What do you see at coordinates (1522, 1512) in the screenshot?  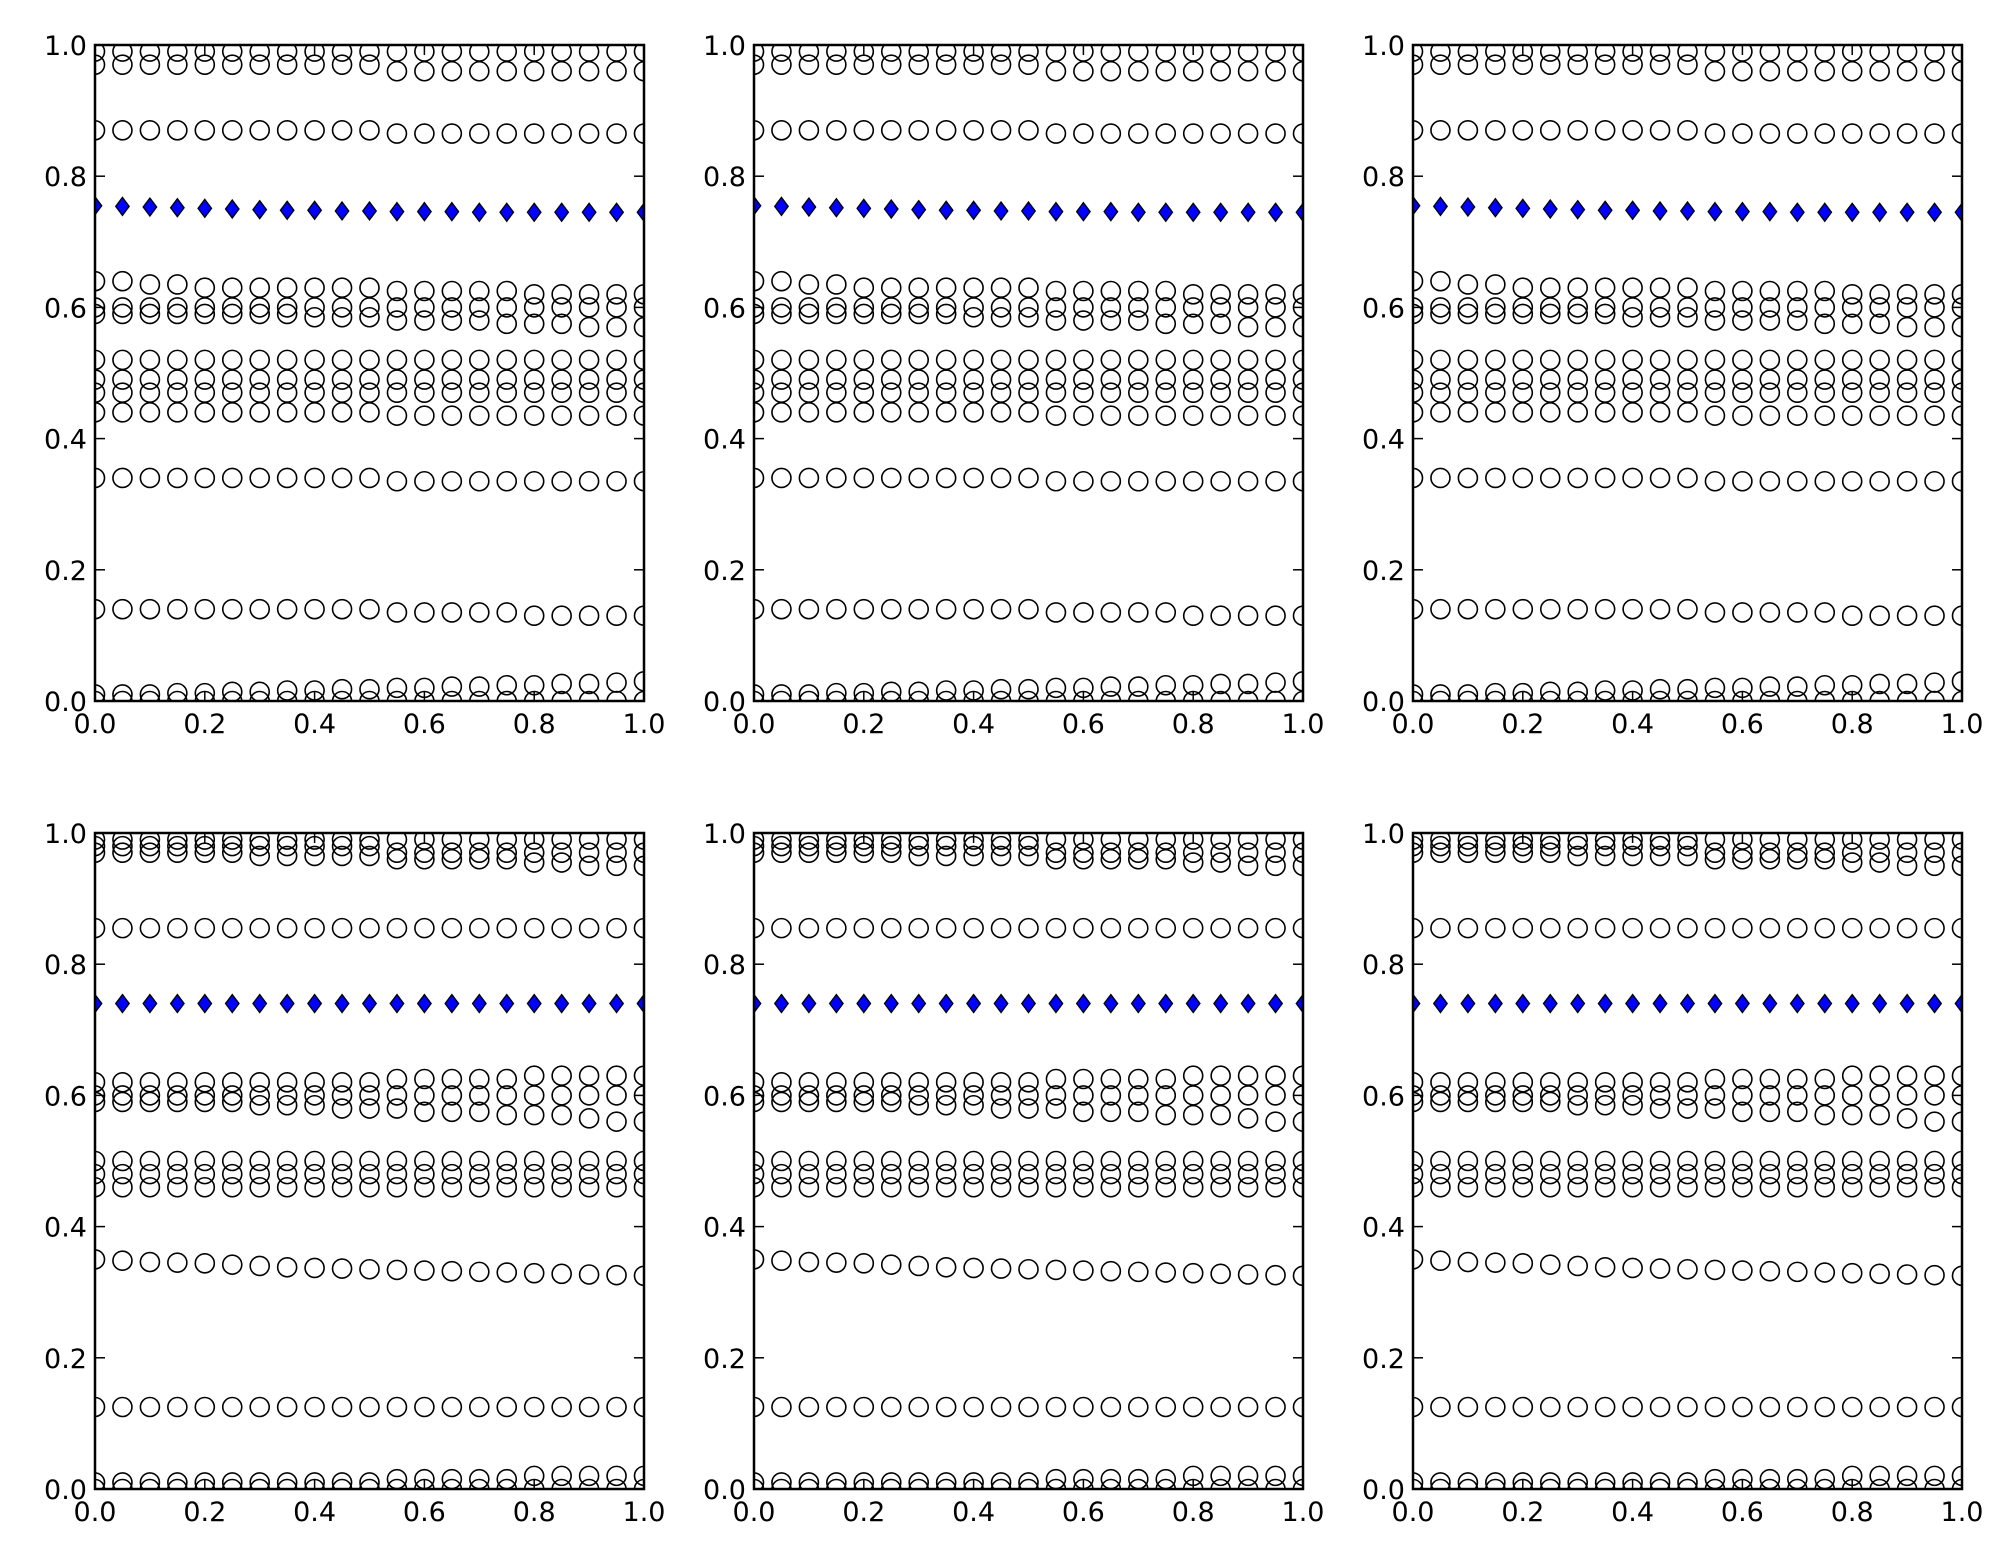 I see `x-tick-label: 0.2` at bounding box center [1522, 1512].